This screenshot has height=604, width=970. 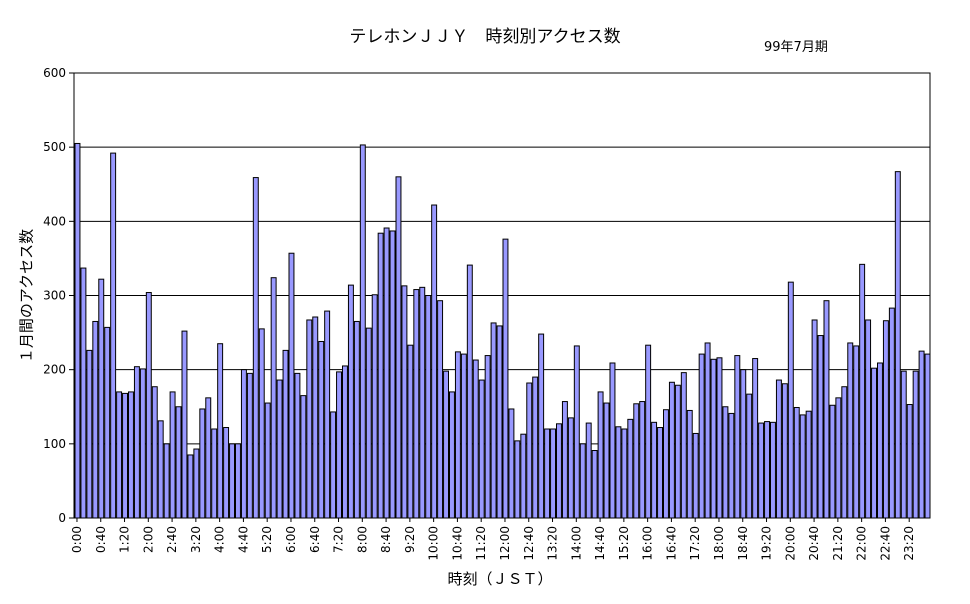 I want to click on bar-20:10, so click(x=796, y=462).